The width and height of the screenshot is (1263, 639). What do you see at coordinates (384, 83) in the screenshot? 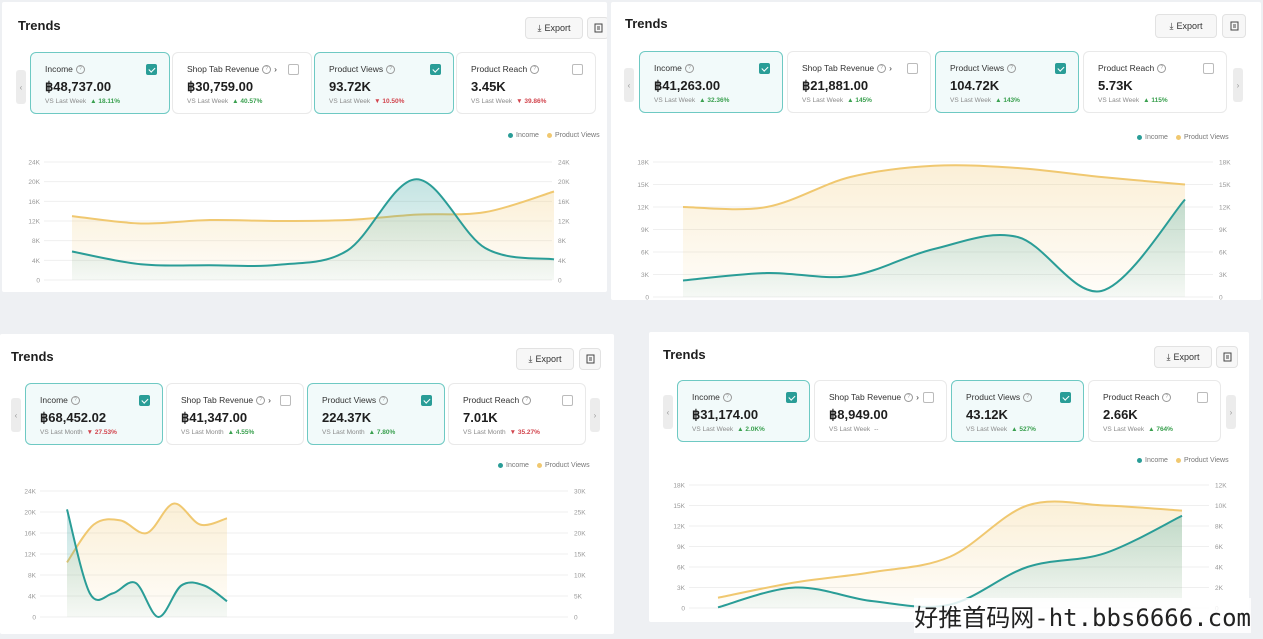
I see `metric-card-product-views: Product Views? 93.72K VS Last Week ▼ 10.50%` at bounding box center [384, 83].